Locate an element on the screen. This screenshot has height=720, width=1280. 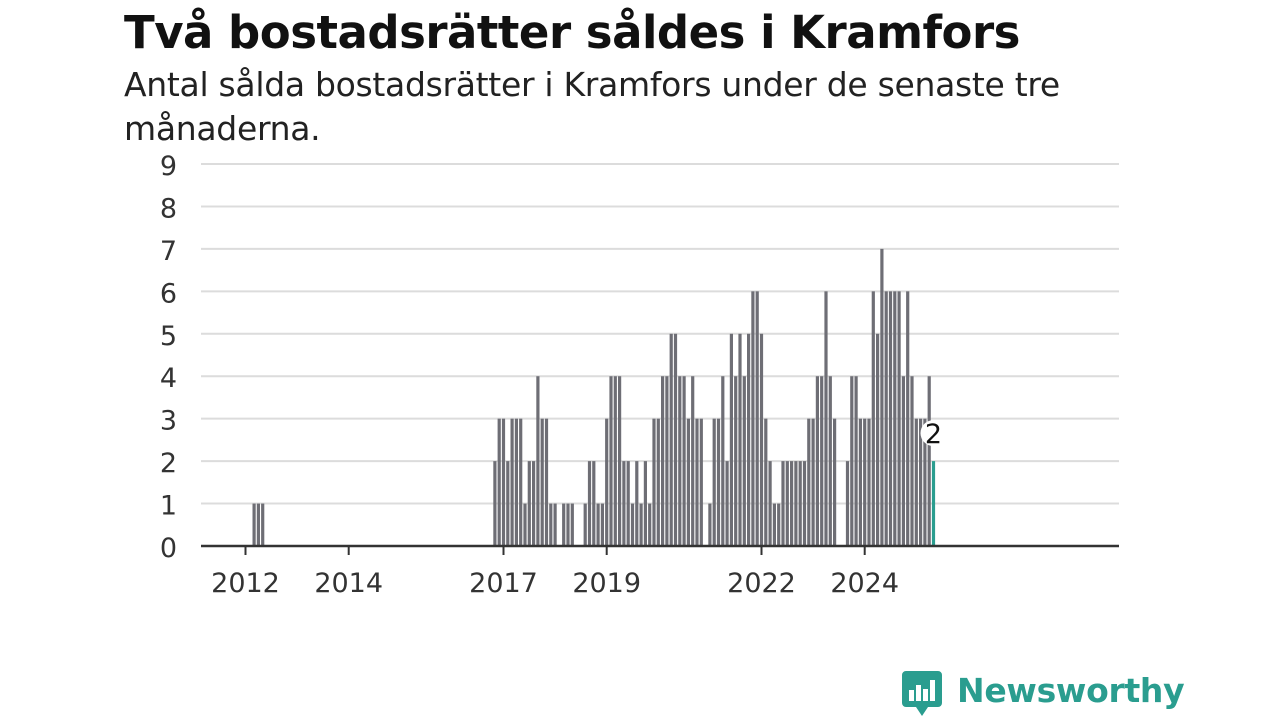
y-tick-label: 7 is located at coordinates (168, 251).